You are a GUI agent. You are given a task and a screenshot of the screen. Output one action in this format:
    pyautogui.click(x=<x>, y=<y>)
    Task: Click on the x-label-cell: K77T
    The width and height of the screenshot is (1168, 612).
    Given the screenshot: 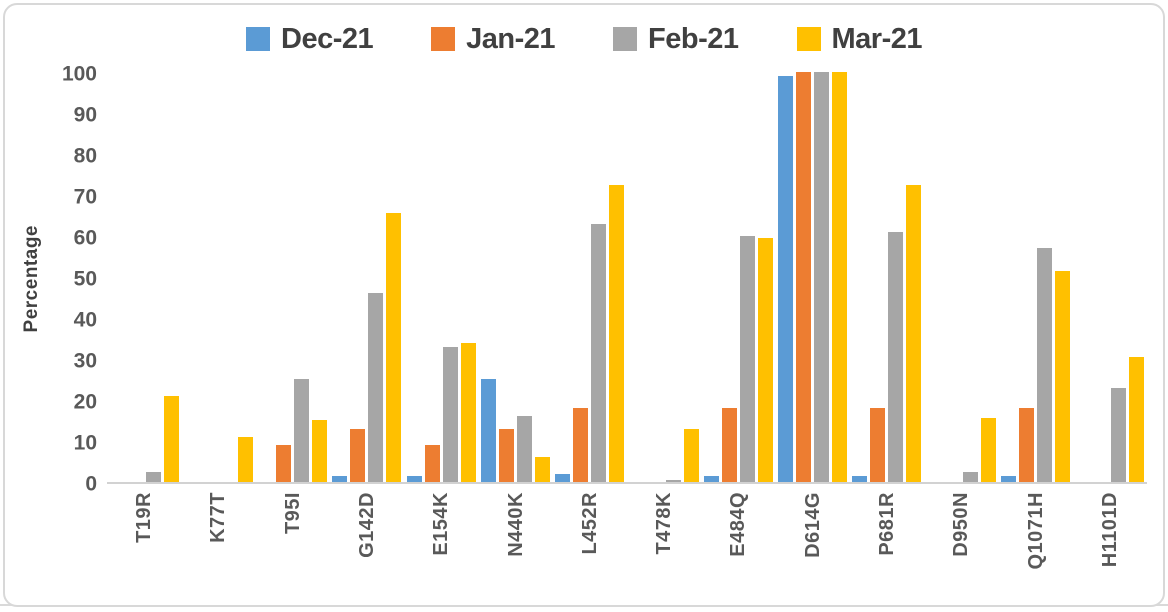 What is the action you would take?
    pyautogui.click(x=218, y=544)
    